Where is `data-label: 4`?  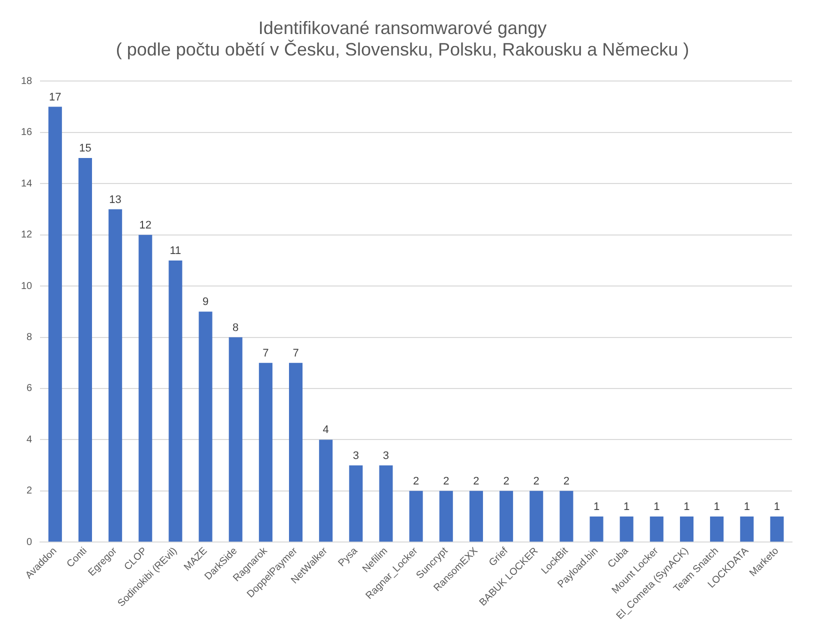 data-label: 4 is located at coordinates (325, 430).